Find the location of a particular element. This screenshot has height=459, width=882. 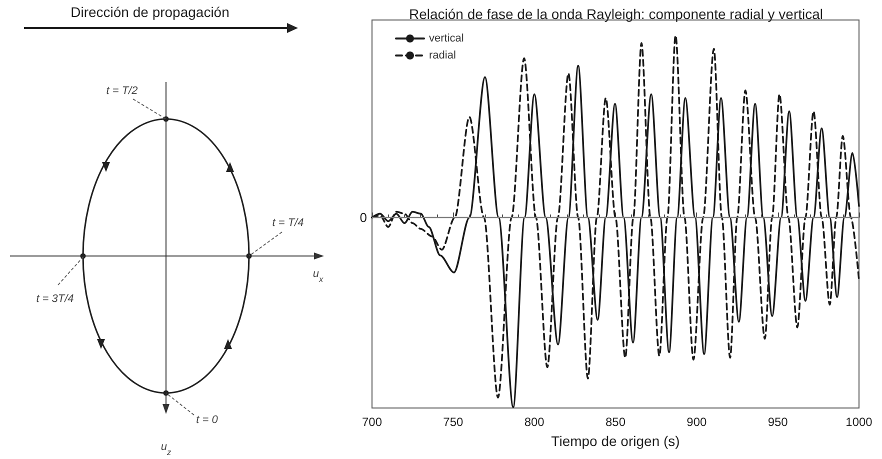

text: t = T/2 is located at coordinates (122, 91).